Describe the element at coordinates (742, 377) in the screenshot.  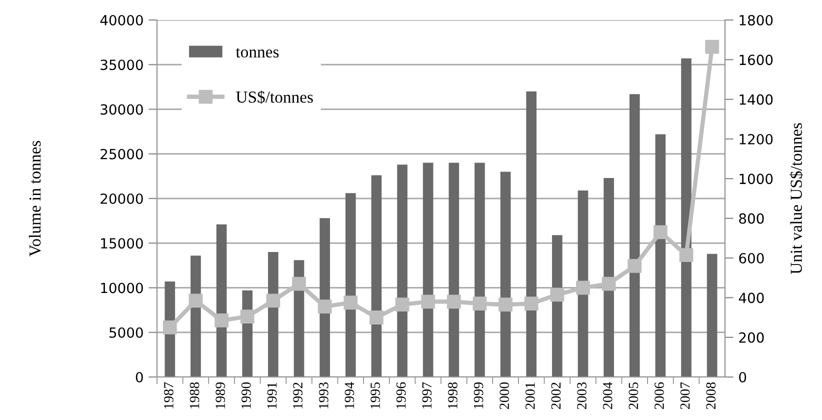
I see `y2-tick-label: 0` at that location.